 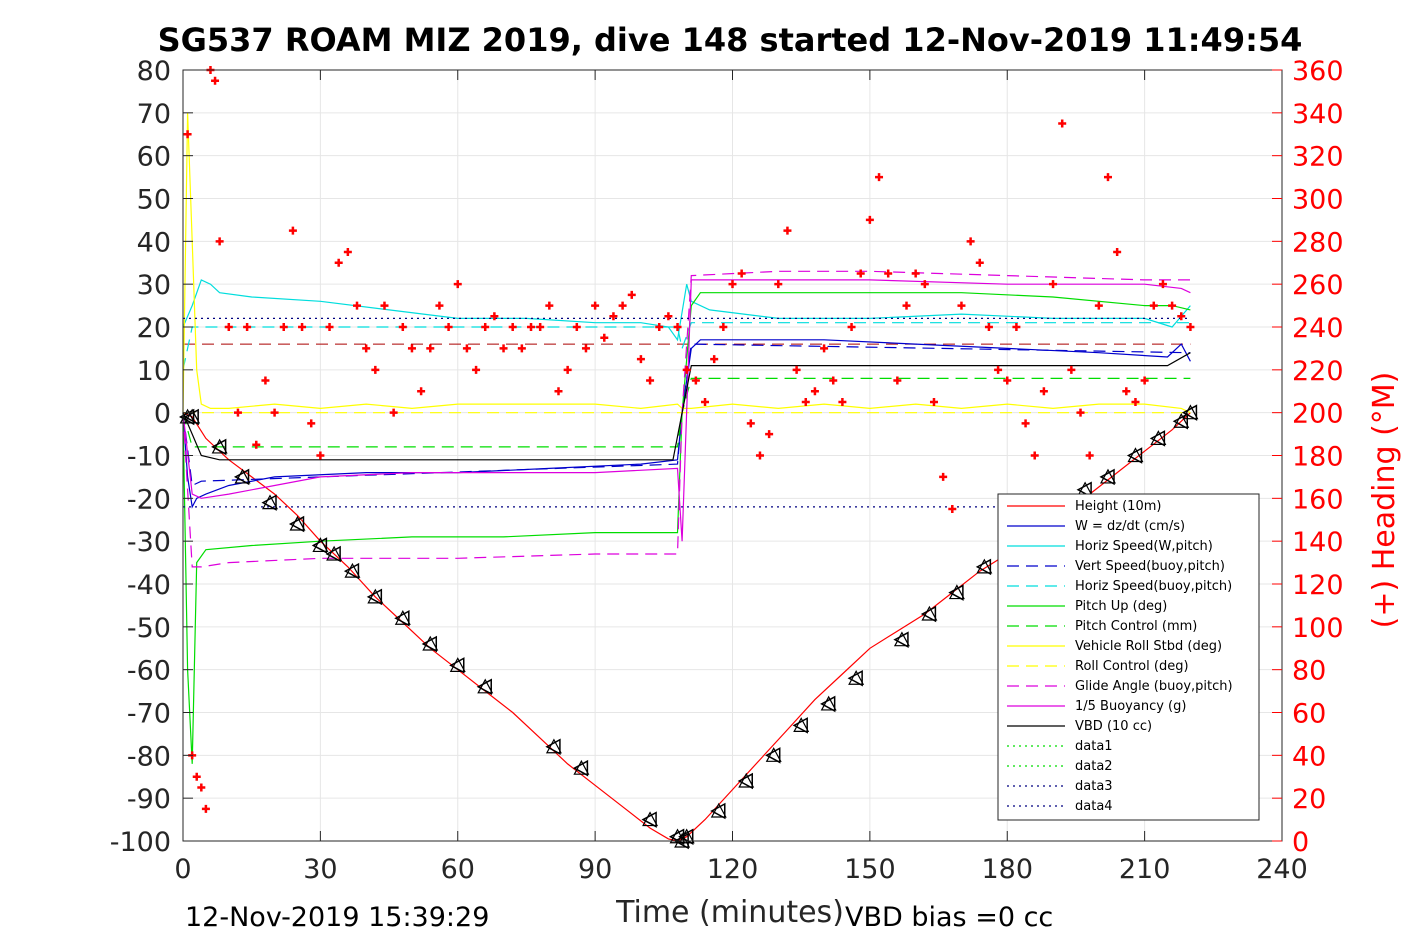 I want to click on x-tick-label: 0, so click(x=182, y=869).